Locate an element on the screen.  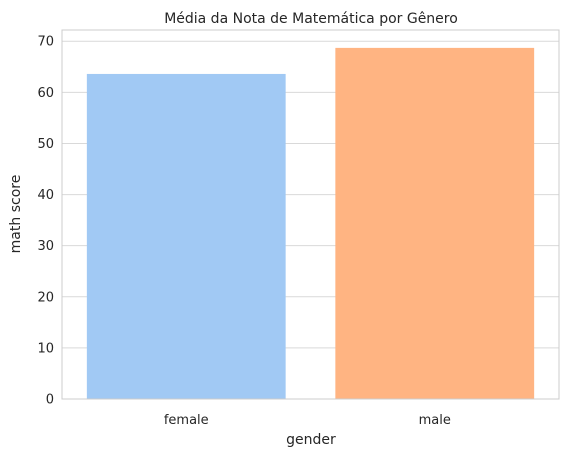
y-tick-labels: 0 10 20 30 40 50 60 70 is located at coordinates (45, 221).